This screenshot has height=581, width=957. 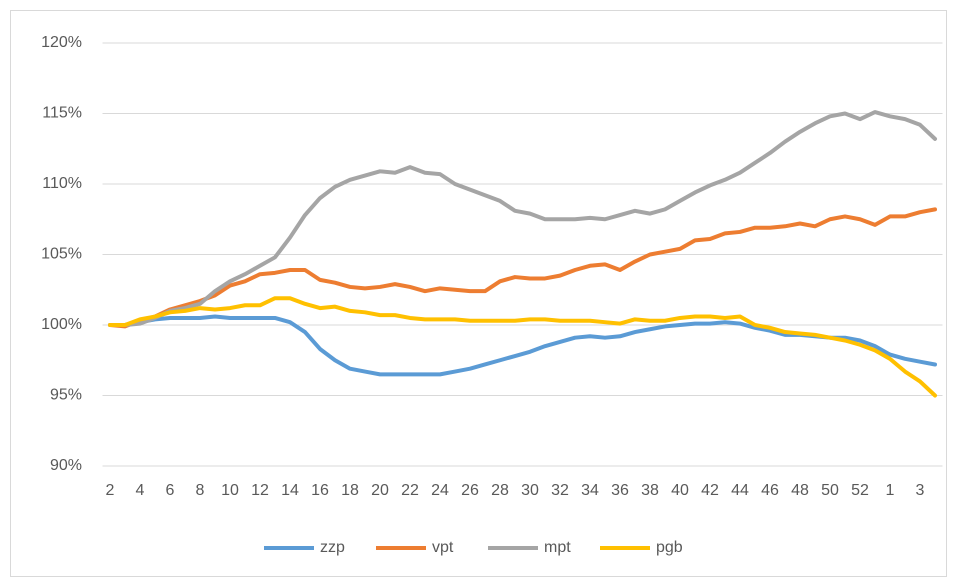 What do you see at coordinates (530, 490) in the screenshot?
I see `x-tick-label: 30` at bounding box center [530, 490].